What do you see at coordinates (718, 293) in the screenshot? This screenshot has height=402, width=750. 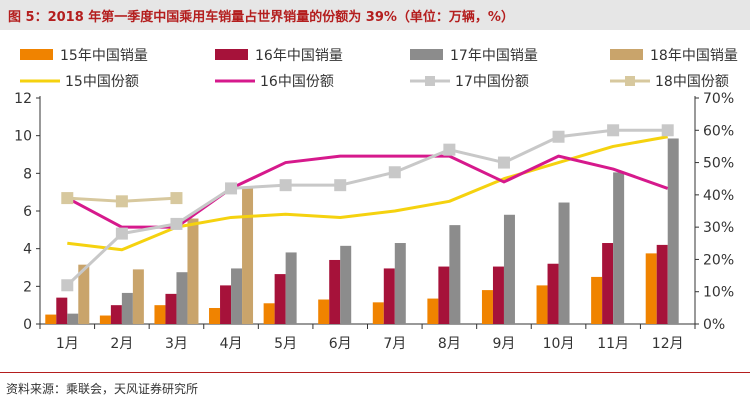 I see `y2-tick-label: 10%` at bounding box center [718, 293].